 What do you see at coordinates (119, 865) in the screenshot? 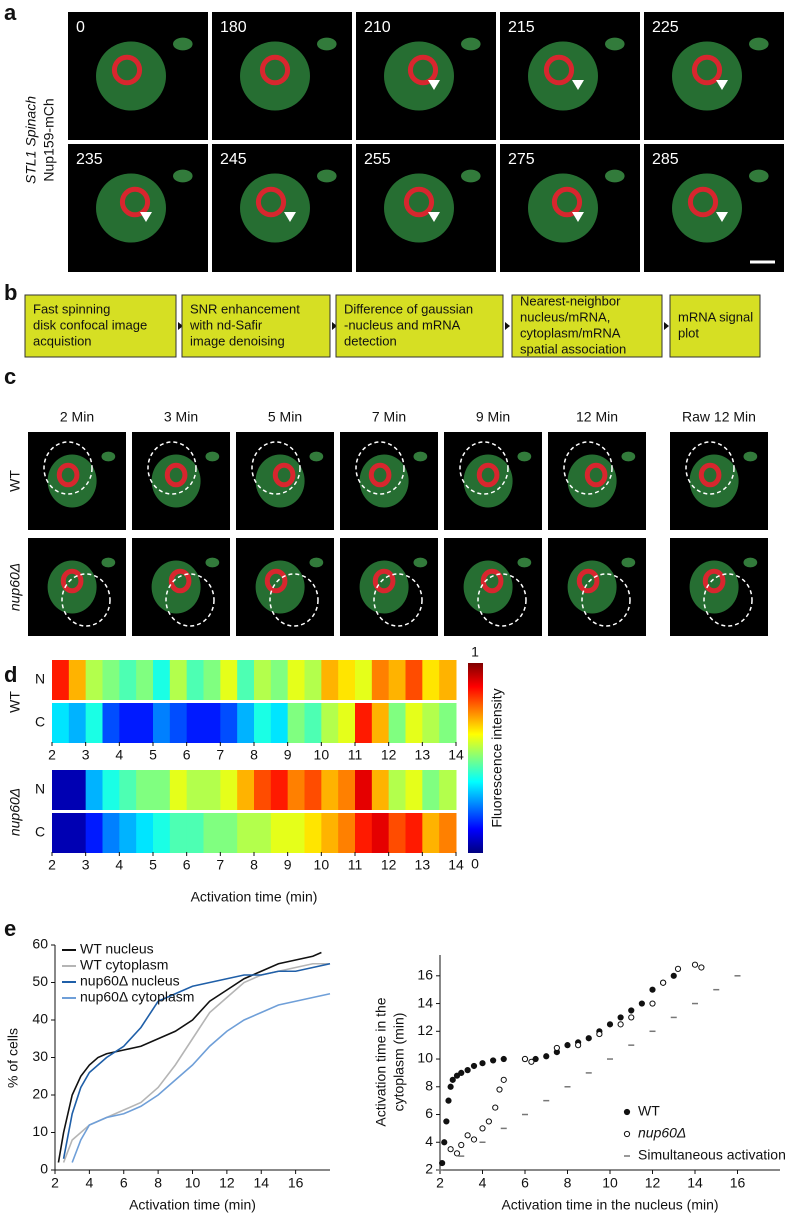
I see `x-tick-label: 4` at bounding box center [119, 865].